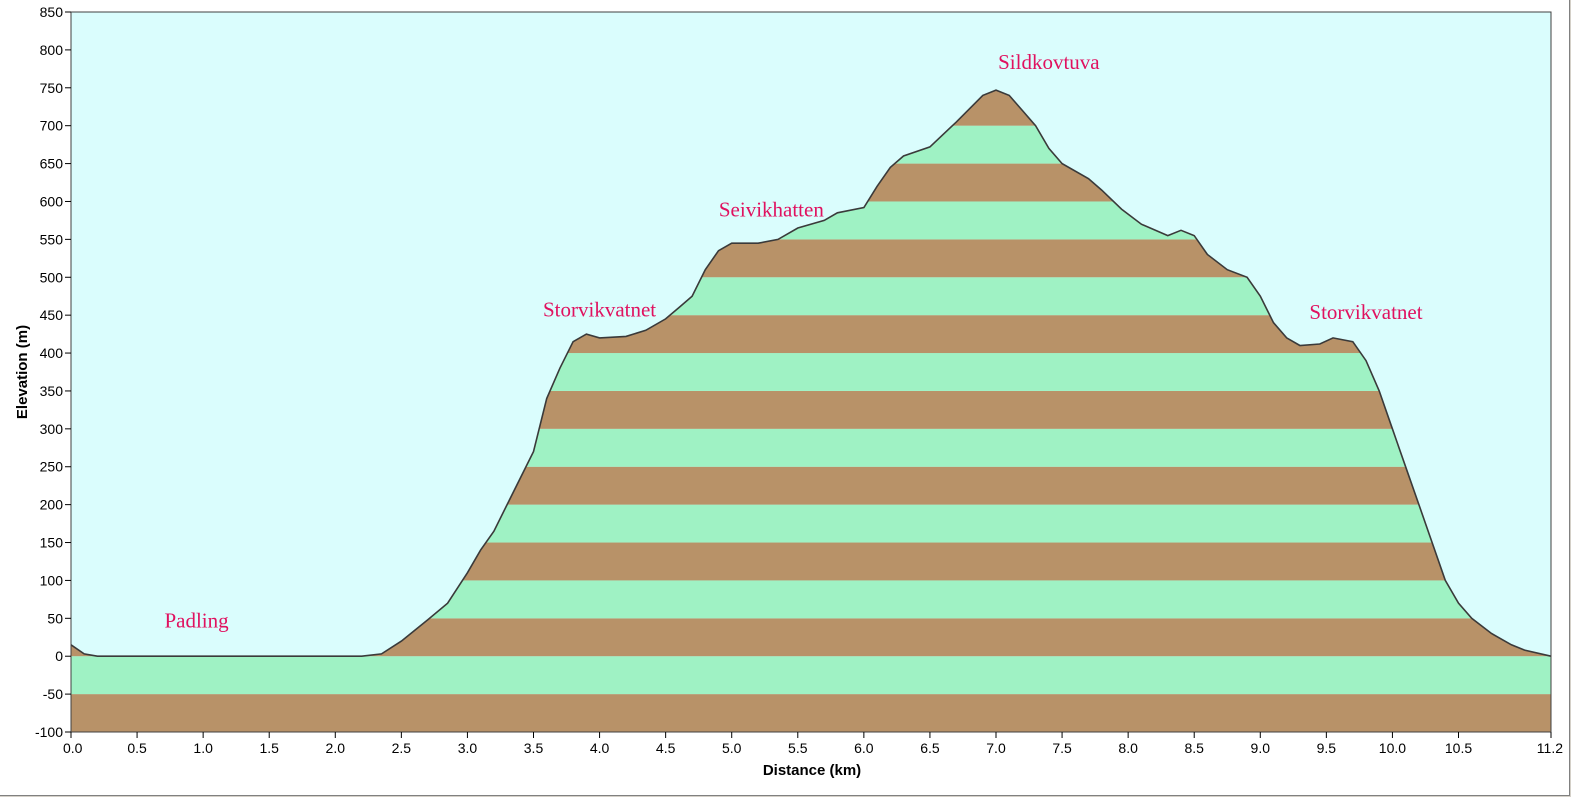  What do you see at coordinates (203, 748) in the screenshot?
I see `x-tick-label: 1.0` at bounding box center [203, 748].